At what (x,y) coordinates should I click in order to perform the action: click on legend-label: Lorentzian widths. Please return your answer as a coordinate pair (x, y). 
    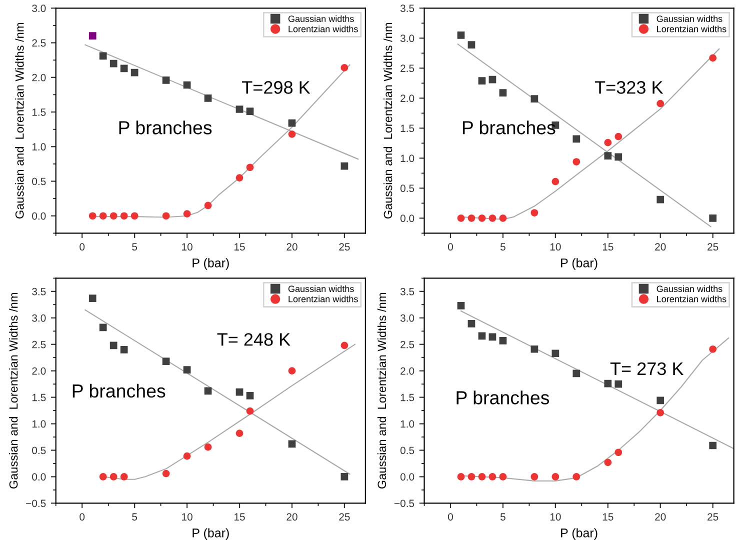
    Looking at the image, I should click on (691, 299).